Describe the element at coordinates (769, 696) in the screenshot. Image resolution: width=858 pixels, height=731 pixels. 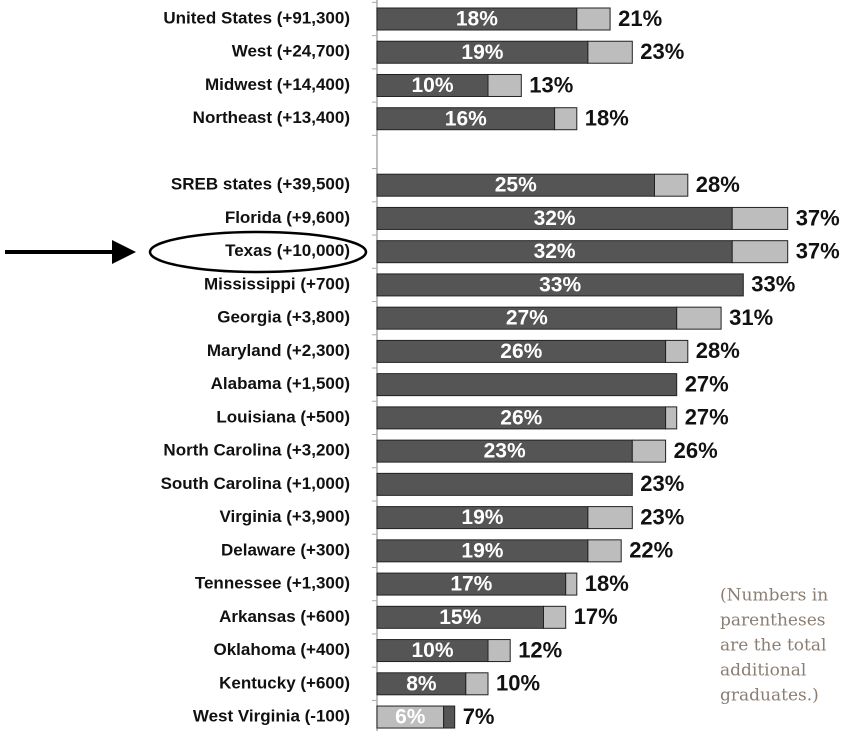
I see `note-line: graduates.)` at that location.